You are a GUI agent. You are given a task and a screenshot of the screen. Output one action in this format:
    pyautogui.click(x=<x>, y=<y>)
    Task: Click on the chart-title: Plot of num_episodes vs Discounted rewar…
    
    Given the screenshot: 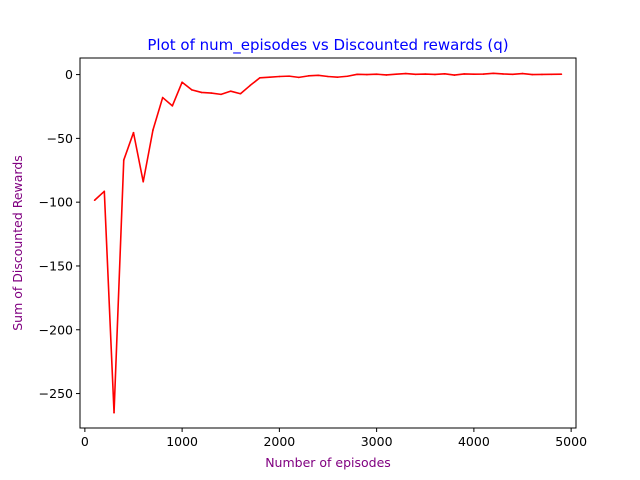 What is the action you would take?
    pyautogui.click(x=327, y=45)
    